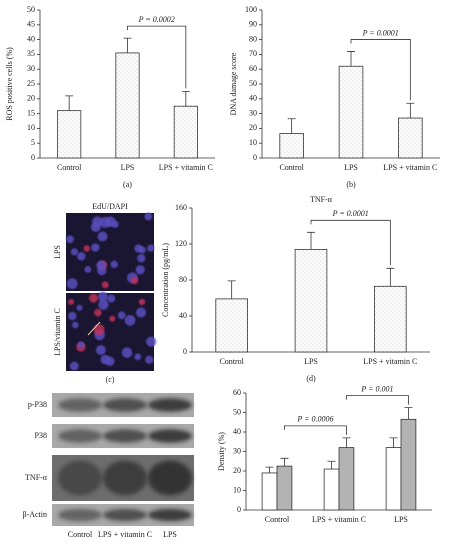 The height and width of the screenshot is (547, 453). What do you see at coordinates (31, 112) in the screenshot?
I see `y-tick-label: 15` at bounding box center [31, 112].